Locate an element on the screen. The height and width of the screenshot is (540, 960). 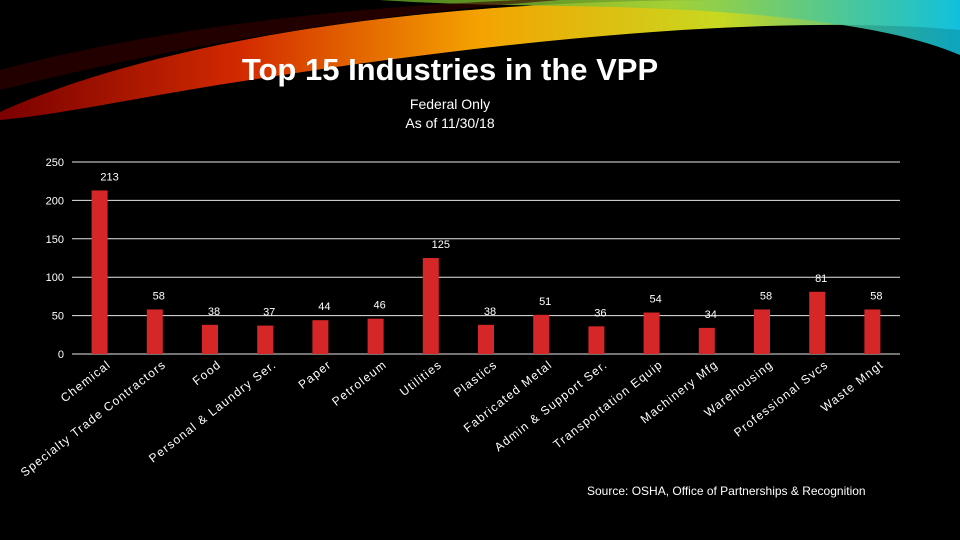
data-label: 46 is located at coordinates (379, 306).